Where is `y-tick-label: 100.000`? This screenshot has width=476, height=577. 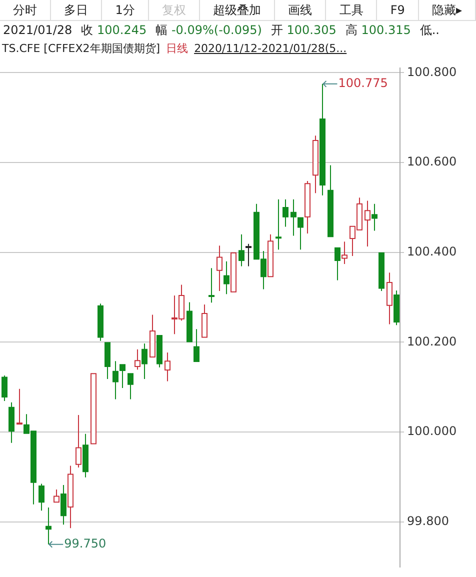
y-tick-label: 100.000 is located at coordinates (432, 431).